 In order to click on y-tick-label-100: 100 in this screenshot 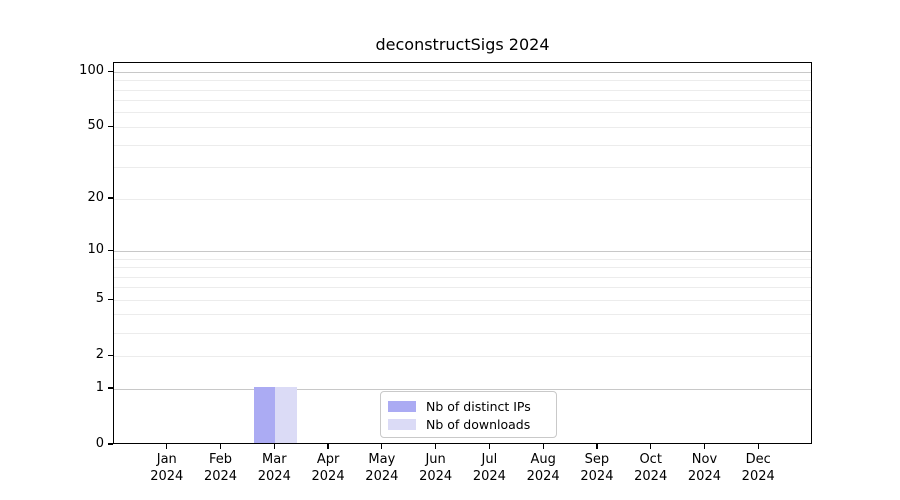, I will do `click(91, 71)`.